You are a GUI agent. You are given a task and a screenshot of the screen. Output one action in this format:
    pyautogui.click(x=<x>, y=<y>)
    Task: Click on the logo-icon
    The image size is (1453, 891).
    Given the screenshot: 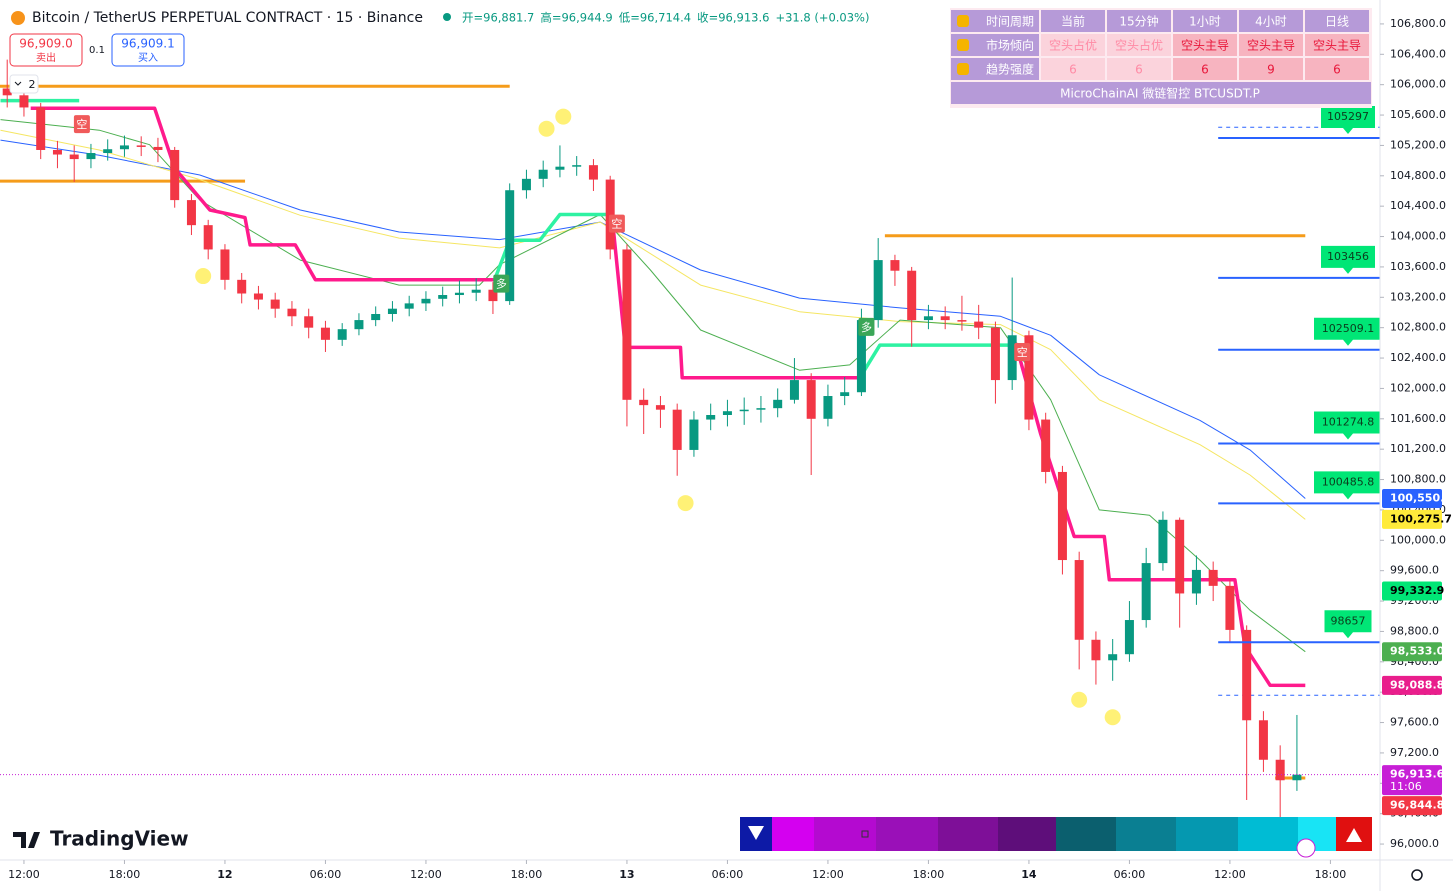 What is the action you would take?
    pyautogui.click(x=26, y=840)
    